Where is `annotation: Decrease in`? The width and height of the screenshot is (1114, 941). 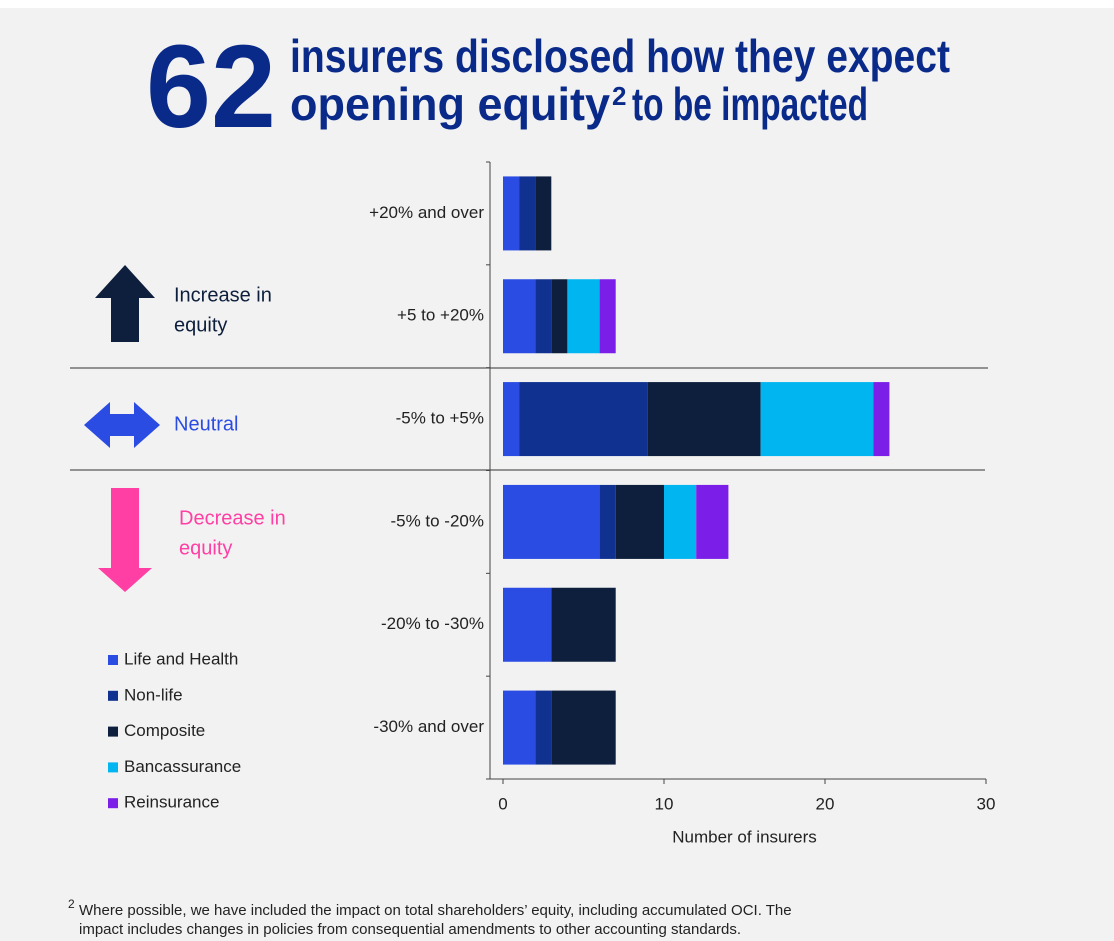 annotation: Decrease in is located at coordinates (232, 518).